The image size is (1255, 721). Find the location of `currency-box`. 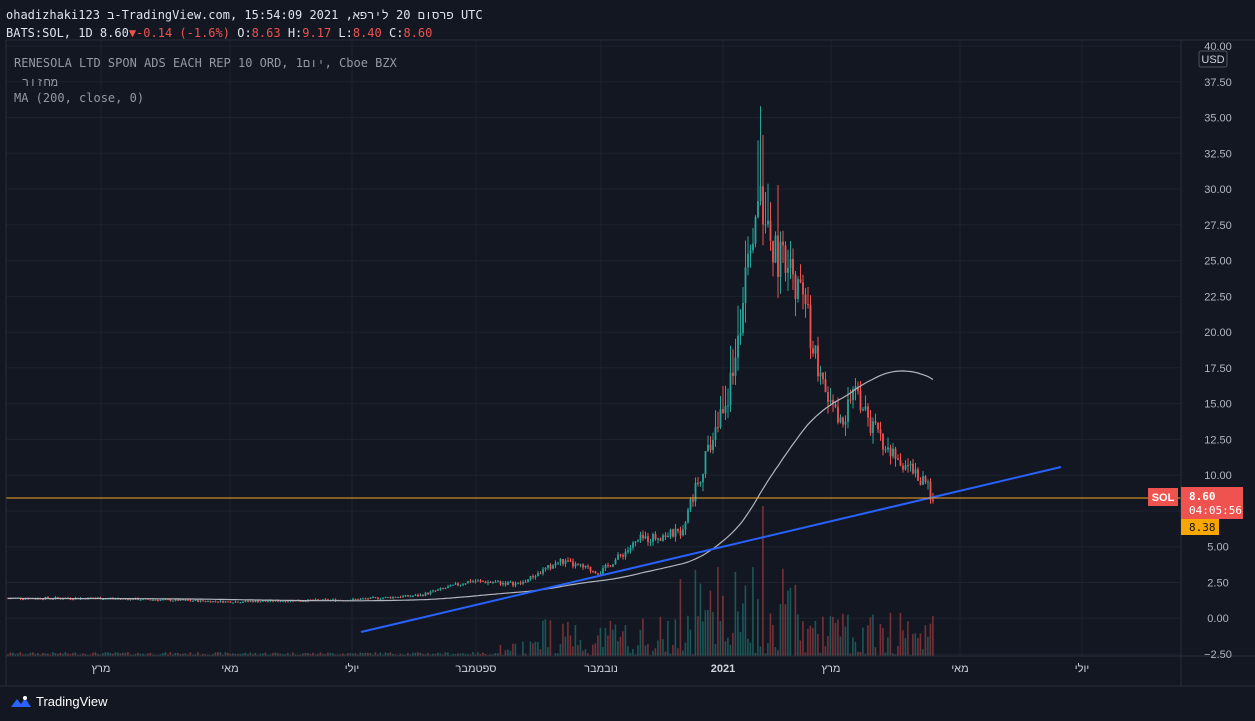

currency-box is located at coordinates (1213, 59).